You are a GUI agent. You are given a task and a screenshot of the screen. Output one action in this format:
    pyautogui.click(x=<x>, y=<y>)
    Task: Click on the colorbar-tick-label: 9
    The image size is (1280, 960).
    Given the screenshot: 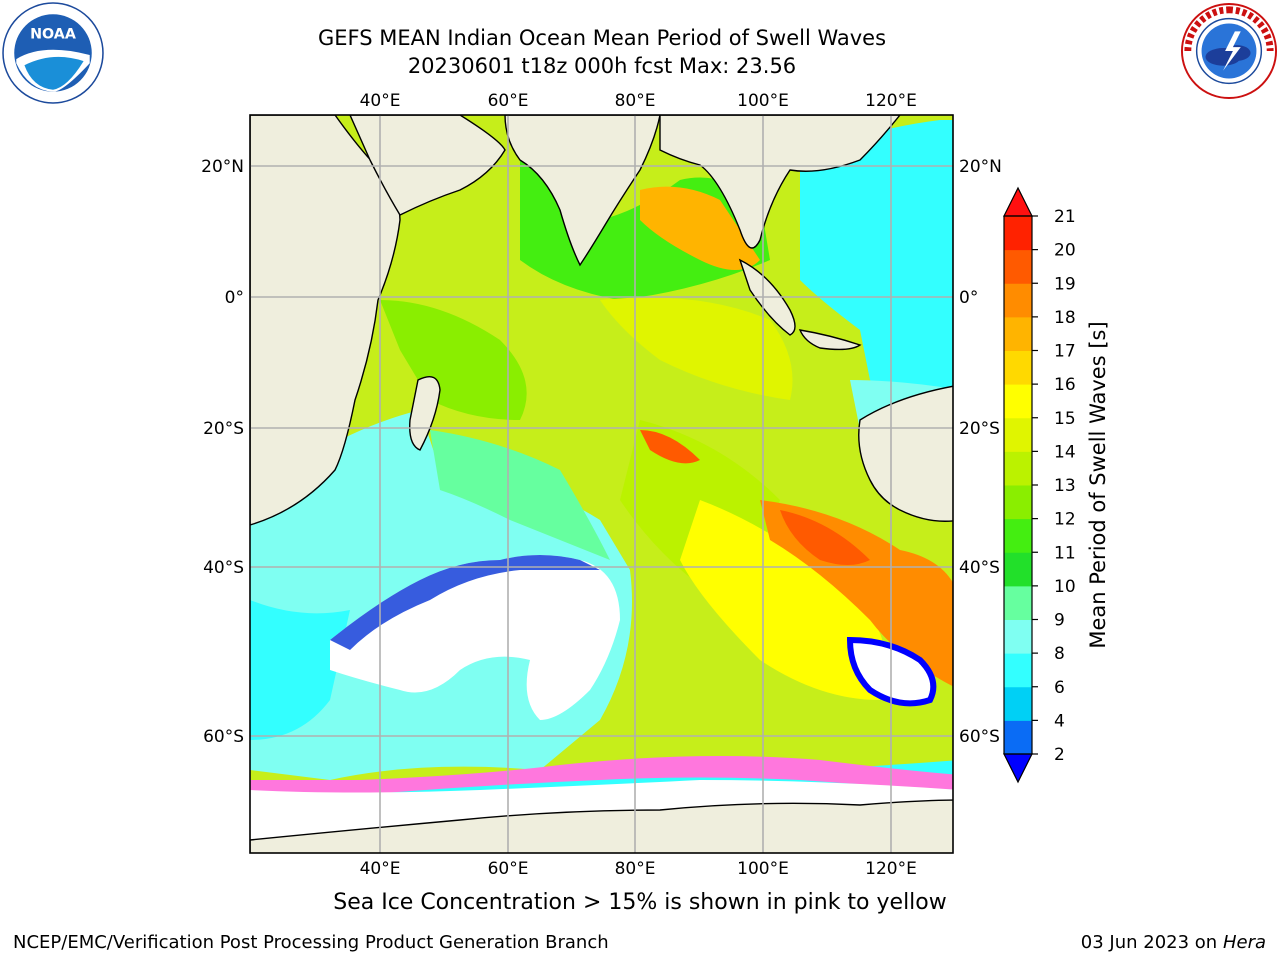 What is the action you would take?
    pyautogui.click(x=1059, y=621)
    